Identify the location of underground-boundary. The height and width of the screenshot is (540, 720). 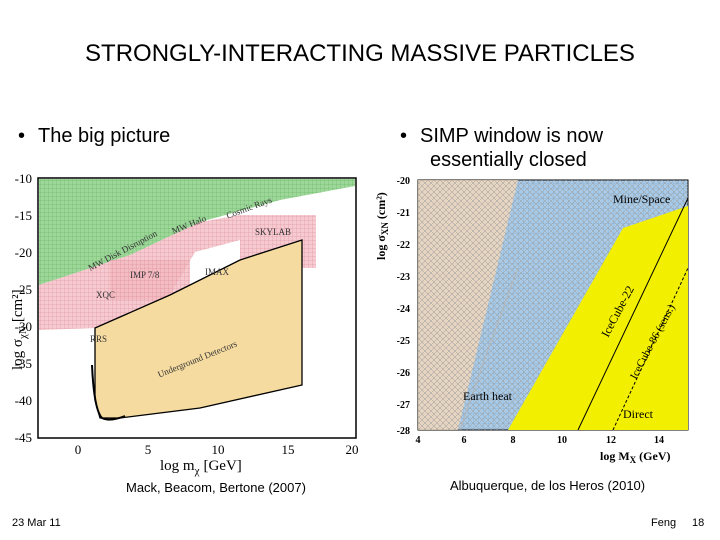
(108, 392).